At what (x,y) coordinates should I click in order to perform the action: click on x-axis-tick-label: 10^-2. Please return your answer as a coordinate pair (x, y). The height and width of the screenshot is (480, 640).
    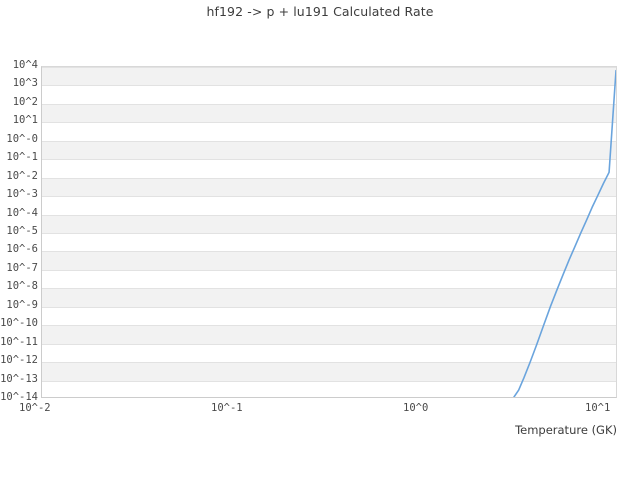
    Looking at the image, I should click on (35, 408).